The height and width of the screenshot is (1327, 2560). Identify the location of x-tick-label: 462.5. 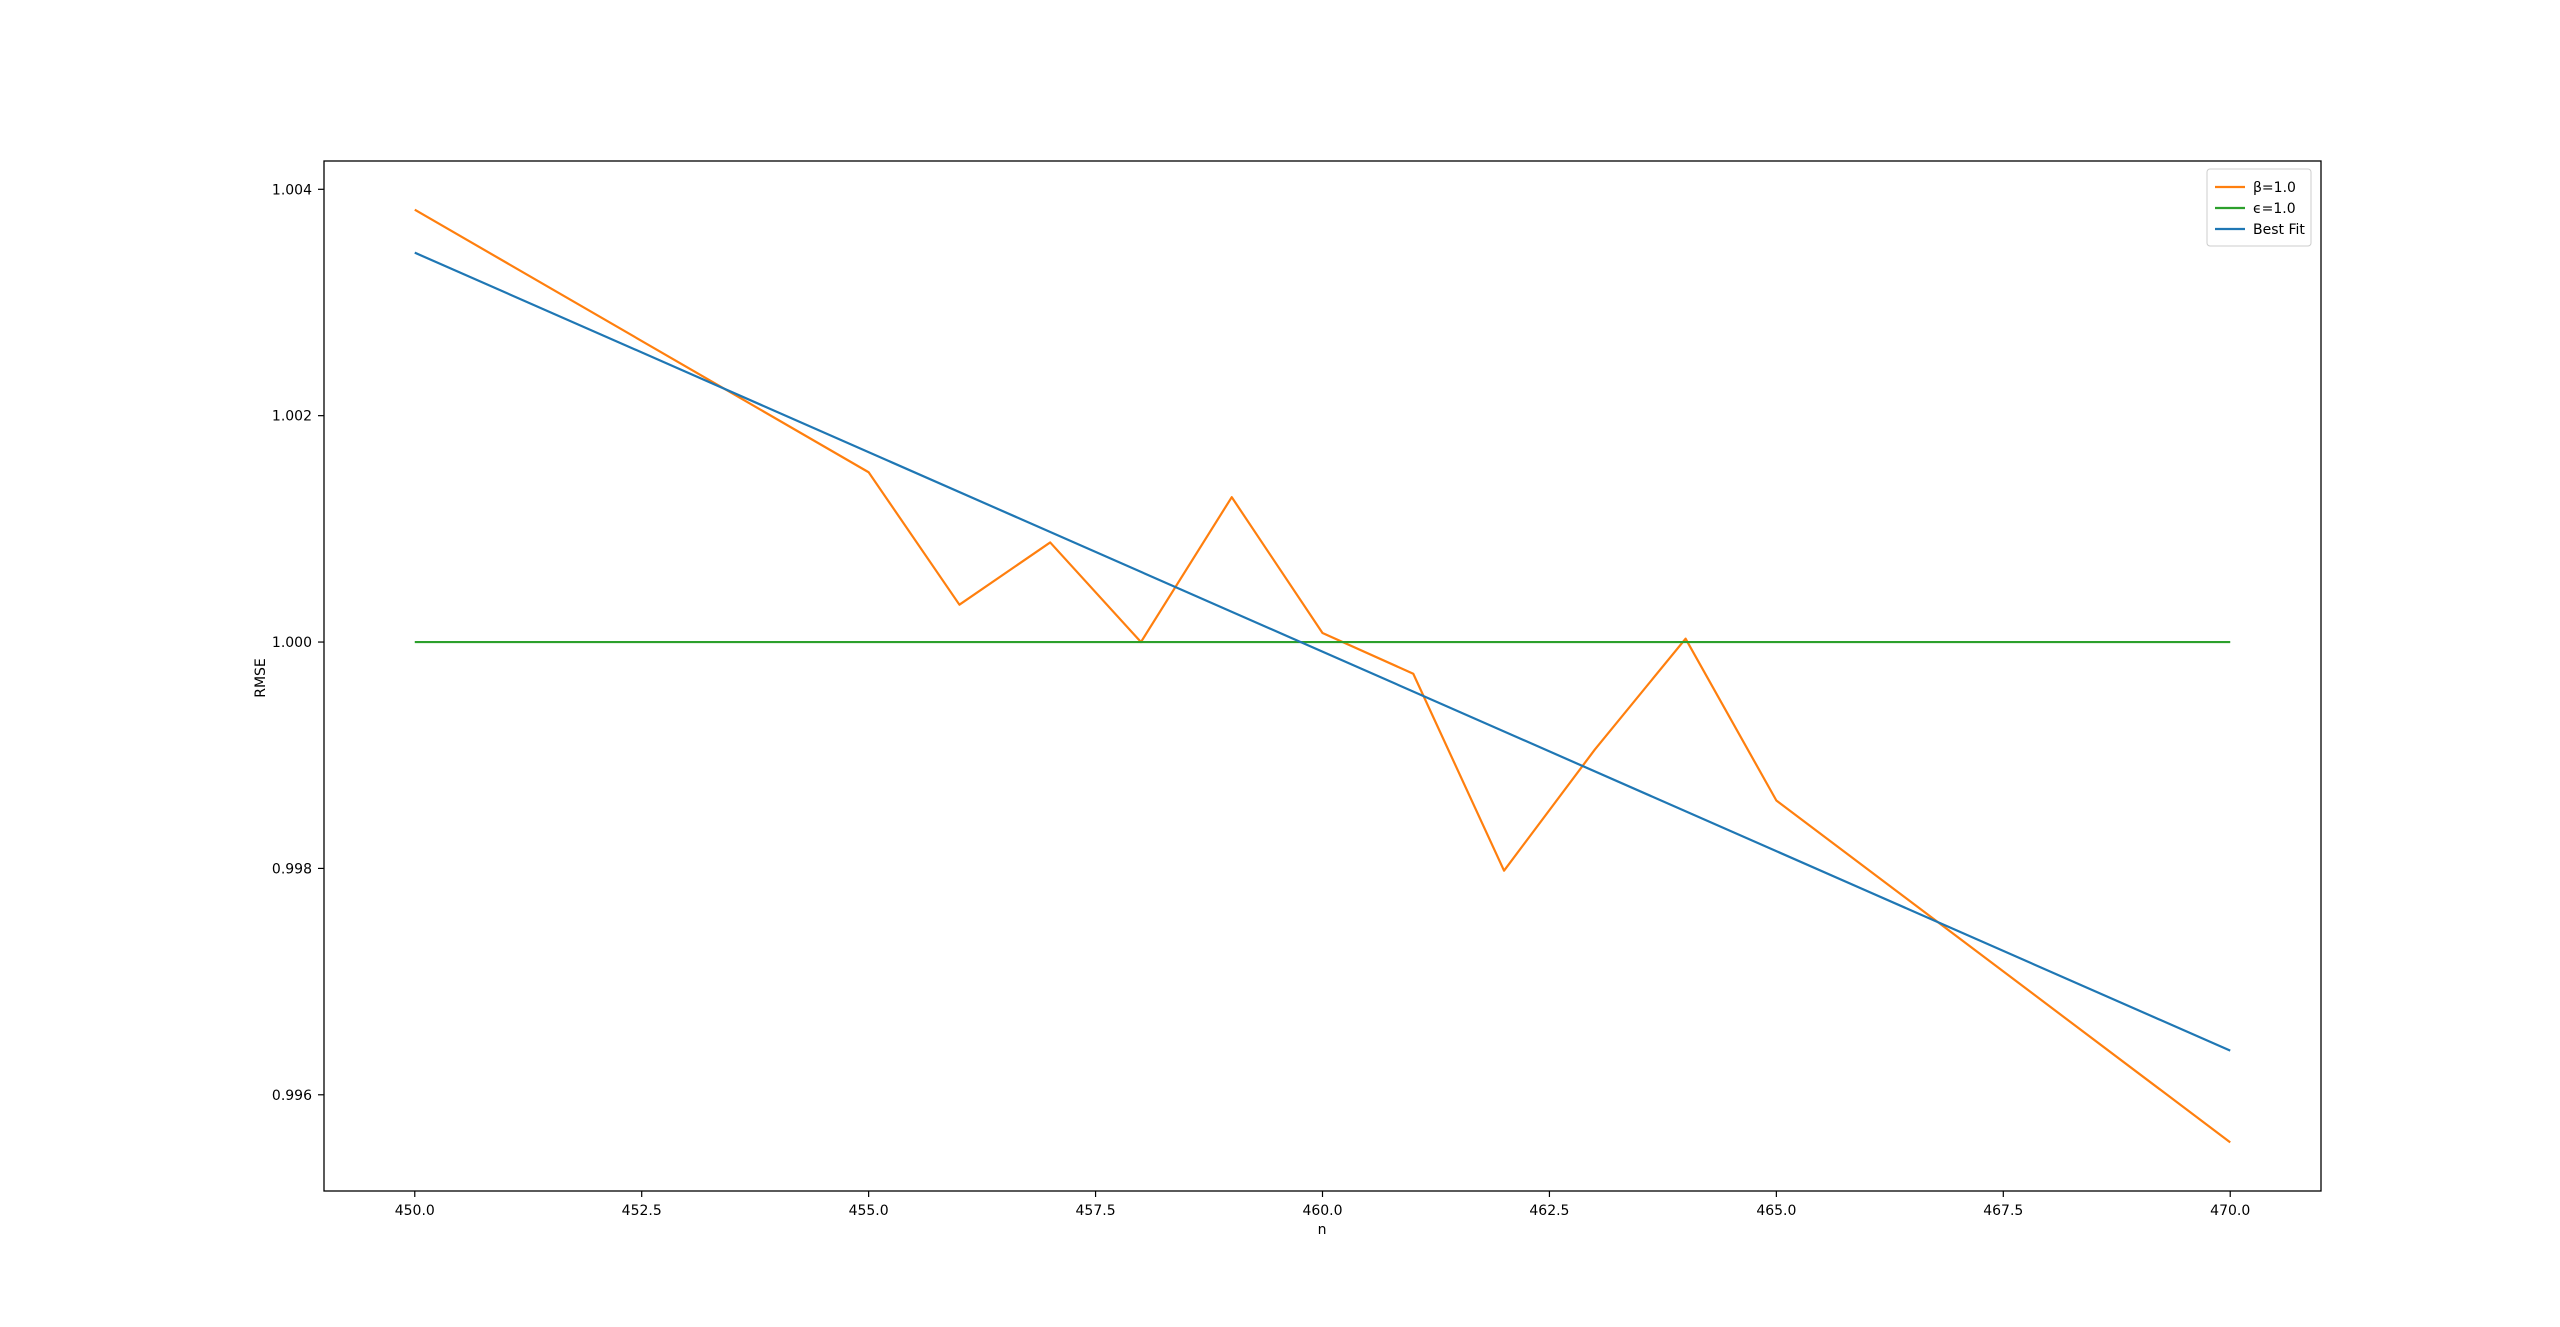
(1549, 1211).